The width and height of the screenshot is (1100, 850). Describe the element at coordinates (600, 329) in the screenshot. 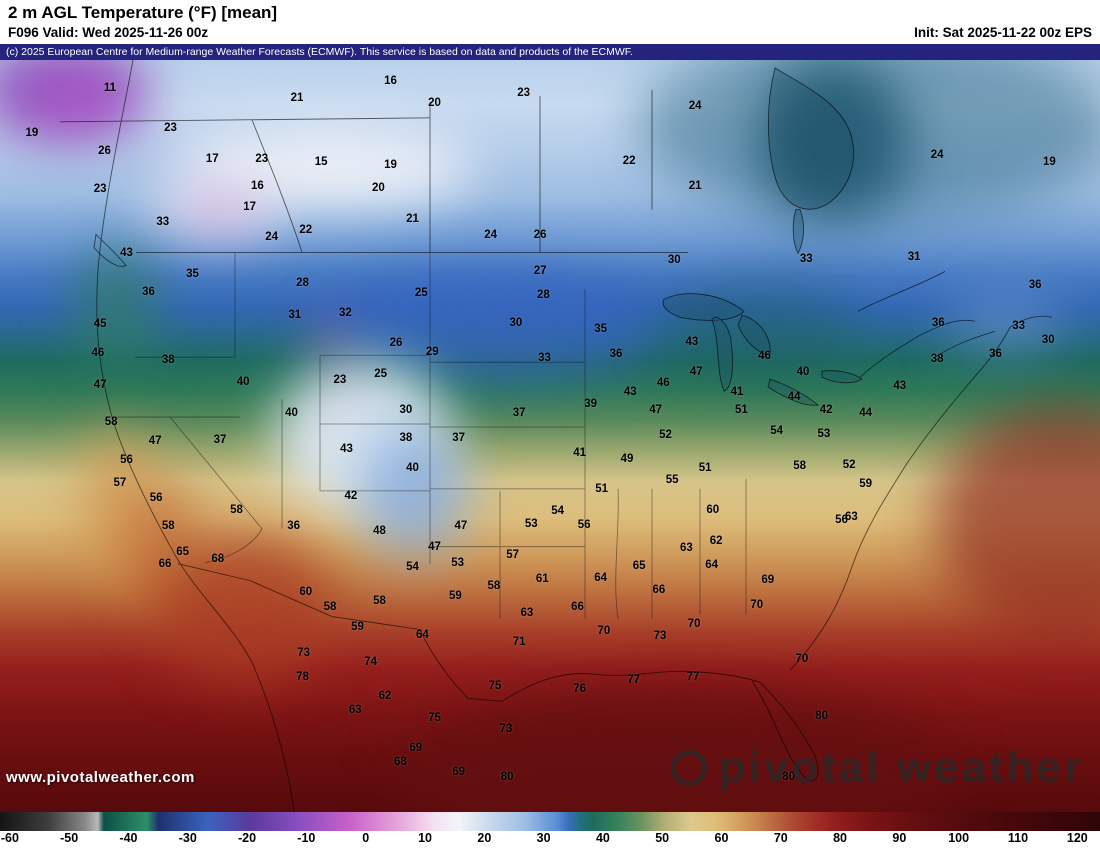

I see `temperature-value-label: 35` at that location.